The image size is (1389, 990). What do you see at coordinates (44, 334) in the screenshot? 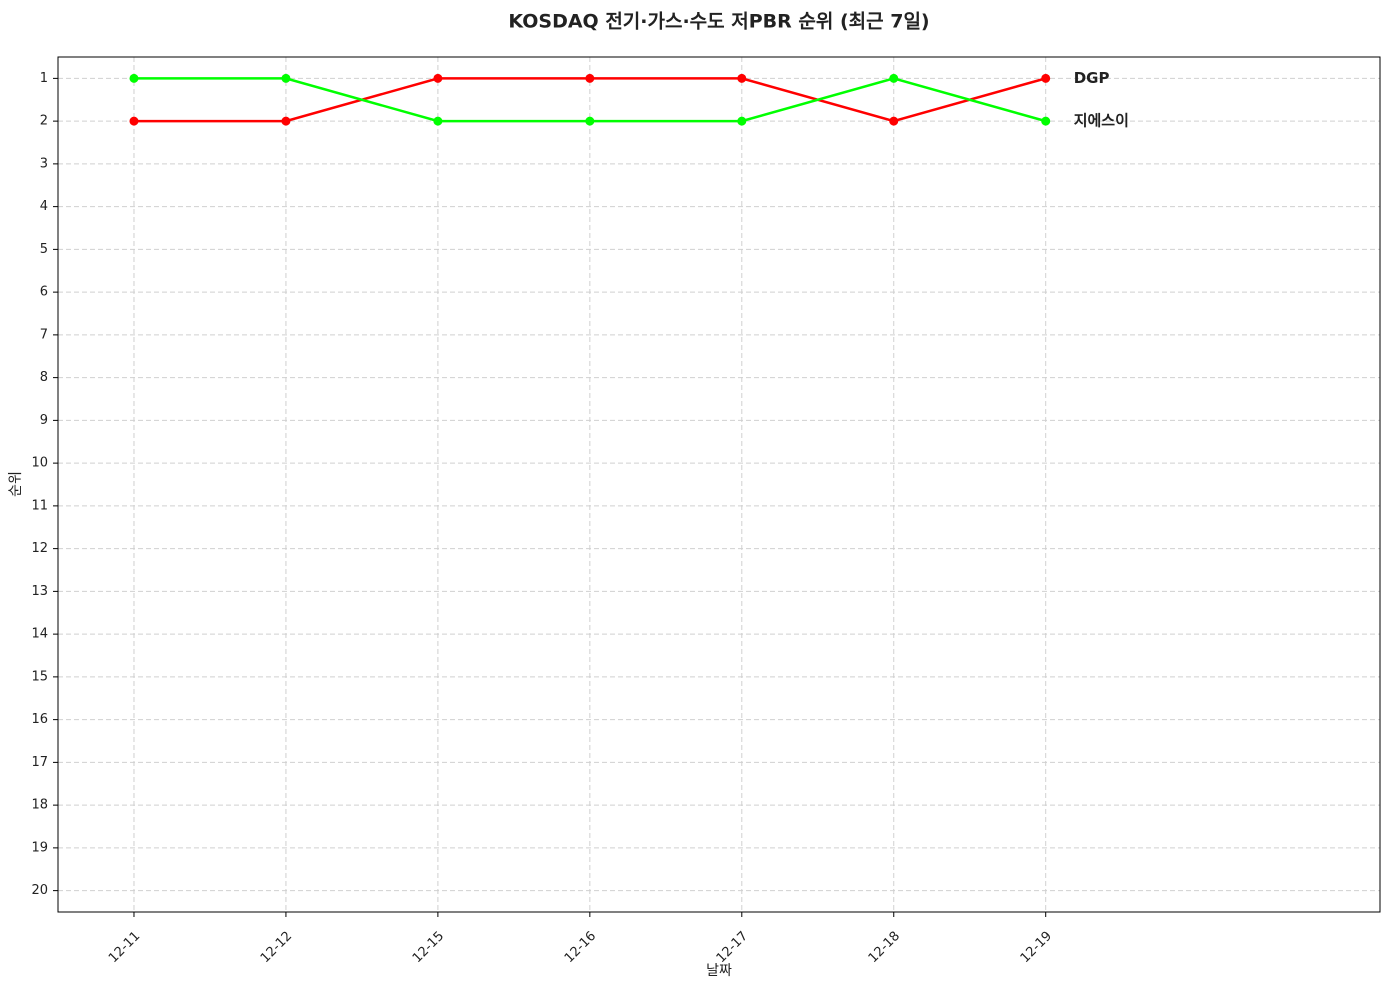
I see `y-tick-label: 7` at bounding box center [44, 334].